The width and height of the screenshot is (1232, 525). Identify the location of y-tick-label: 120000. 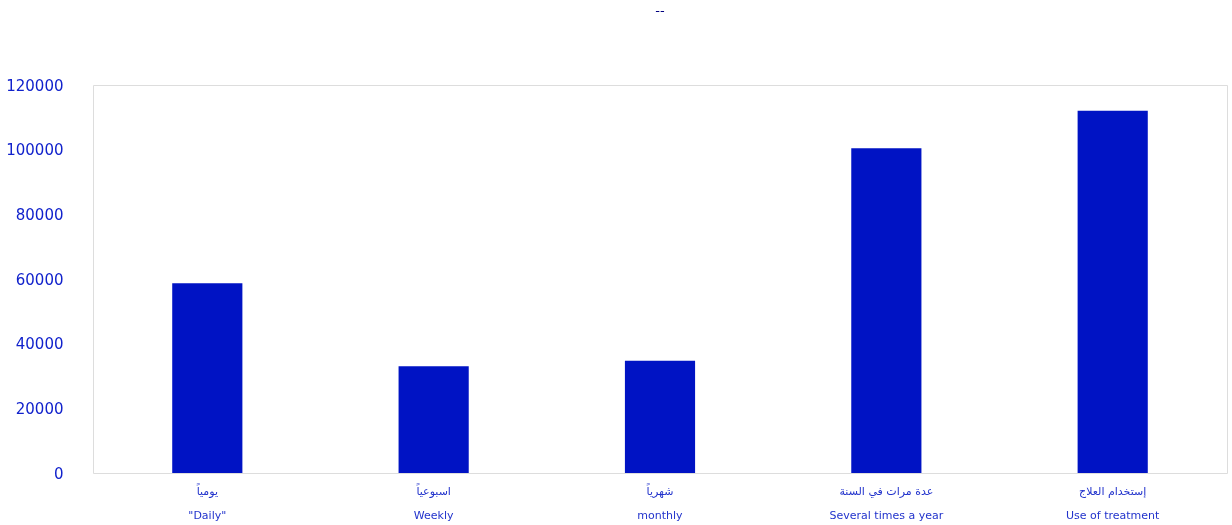
(35, 85).